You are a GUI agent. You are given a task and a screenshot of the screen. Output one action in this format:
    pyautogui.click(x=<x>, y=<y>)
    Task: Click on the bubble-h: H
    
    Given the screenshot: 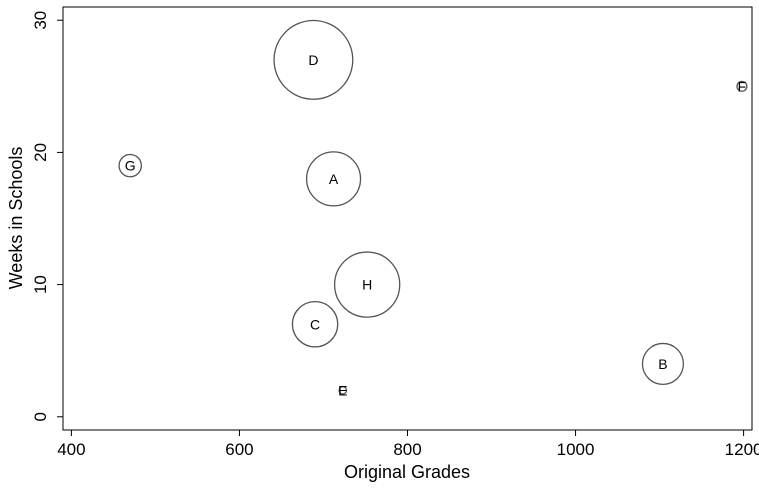 What is the action you would take?
    pyautogui.click(x=367, y=284)
    